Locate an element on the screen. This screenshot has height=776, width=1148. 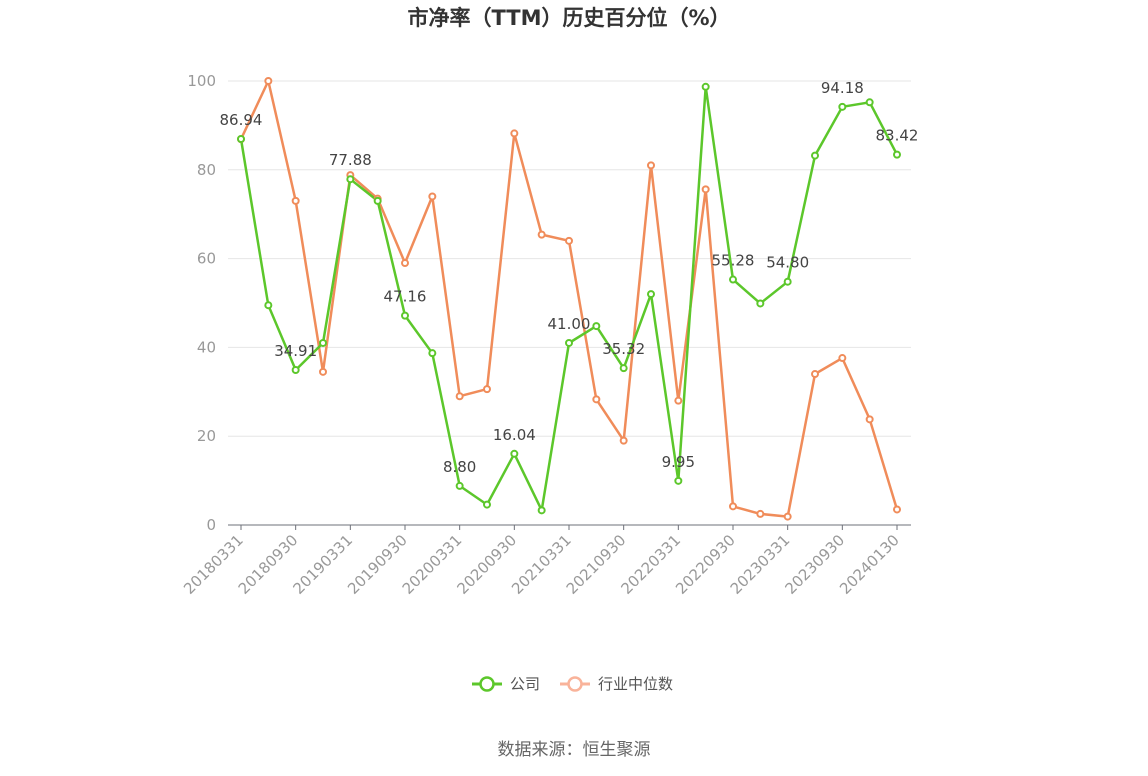
data-label-6: 47.16 is located at coordinates (405, 297).